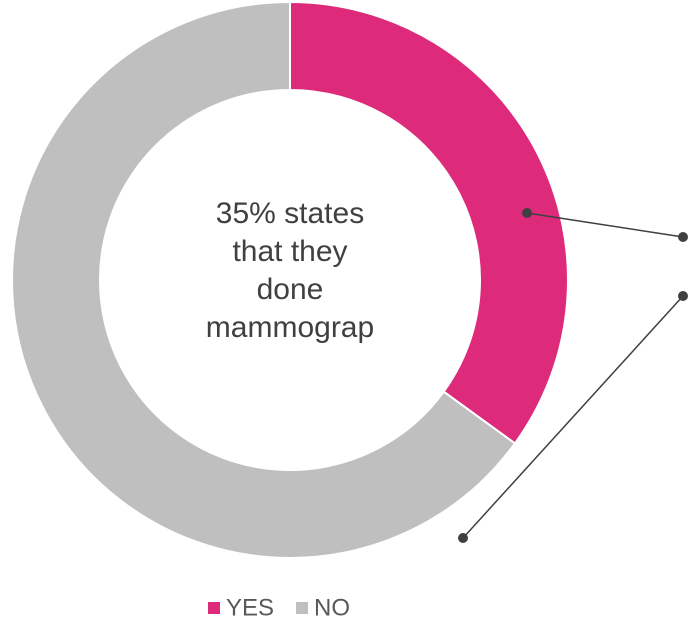 The width and height of the screenshot is (690, 636). Describe the element at coordinates (289, 251) in the screenshot. I see `center-label: that they` at that location.